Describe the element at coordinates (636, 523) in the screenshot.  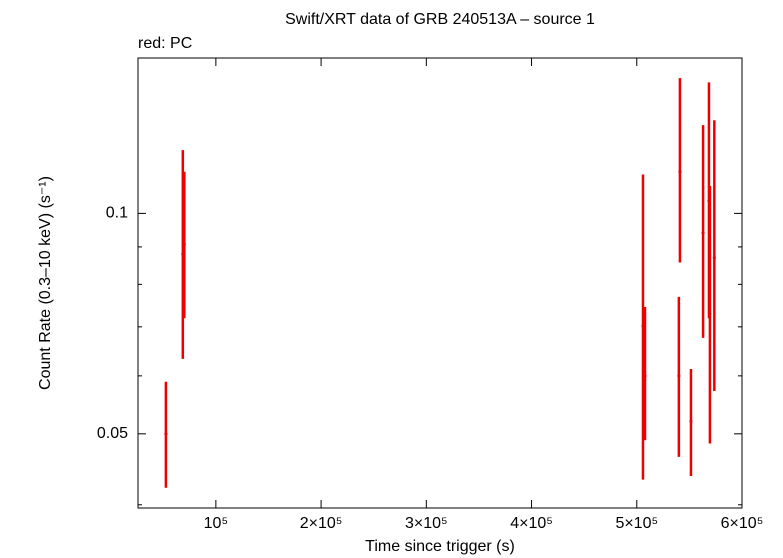
I see `x-tick-label: 5×10⁵` at that location.